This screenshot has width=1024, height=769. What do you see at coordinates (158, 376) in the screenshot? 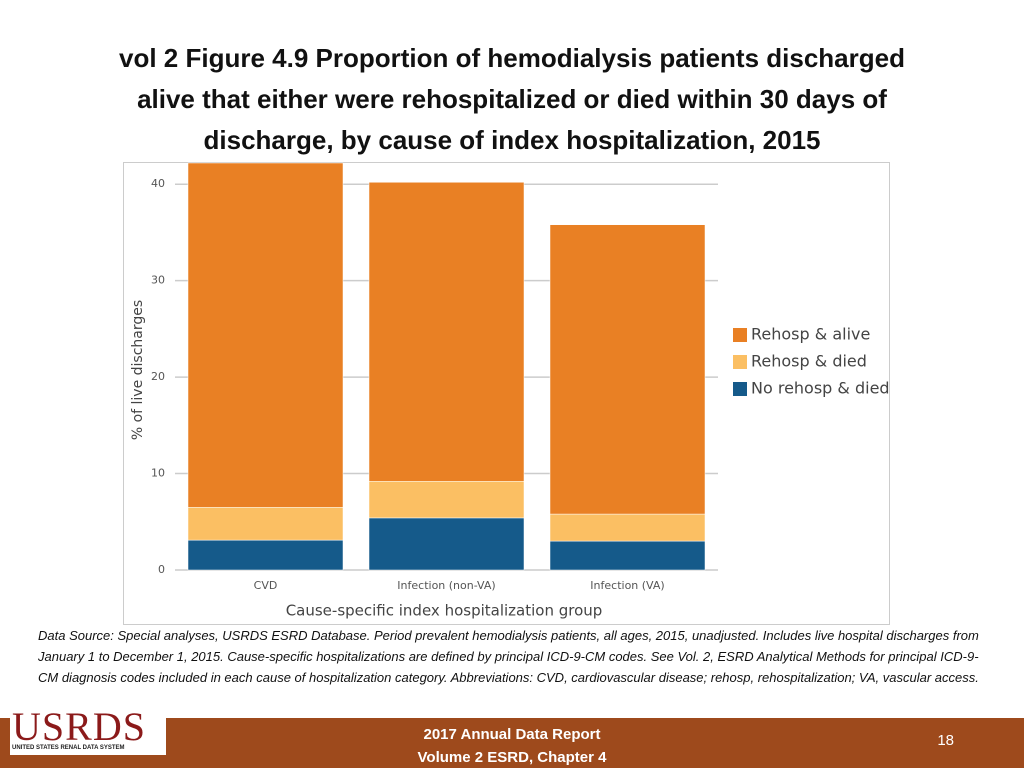
I see `y-tick-label: 20` at bounding box center [158, 376].